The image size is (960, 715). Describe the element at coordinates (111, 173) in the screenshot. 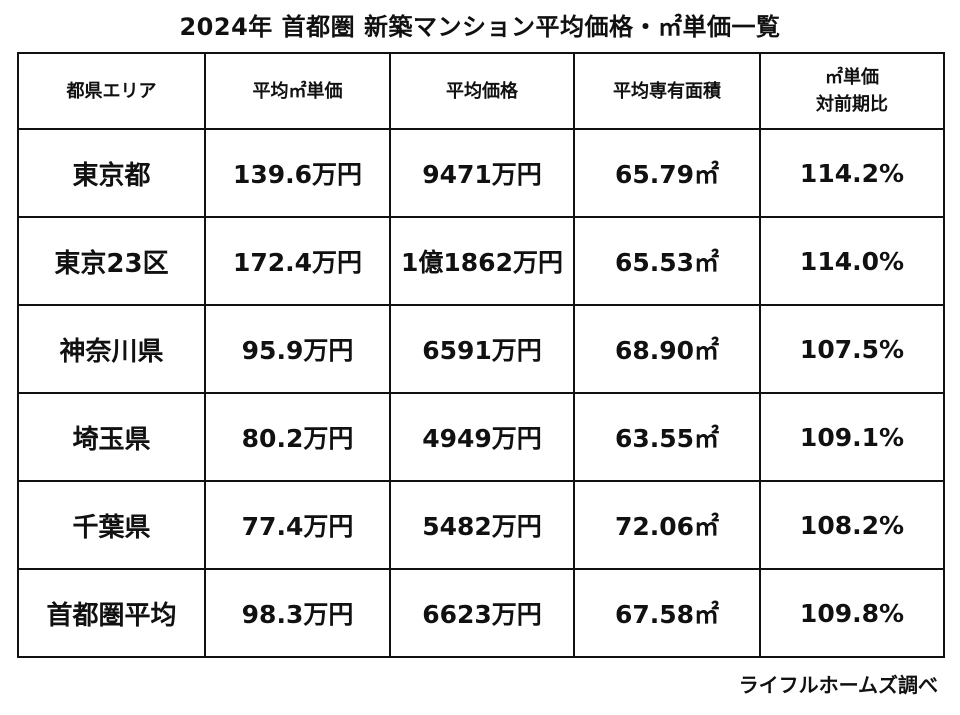

I see `cell-area: 東京都` at that location.